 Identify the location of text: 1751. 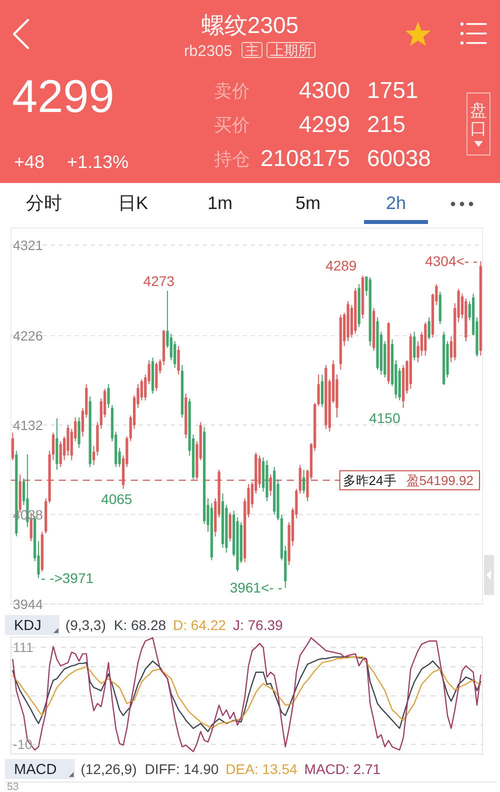
(392, 90).